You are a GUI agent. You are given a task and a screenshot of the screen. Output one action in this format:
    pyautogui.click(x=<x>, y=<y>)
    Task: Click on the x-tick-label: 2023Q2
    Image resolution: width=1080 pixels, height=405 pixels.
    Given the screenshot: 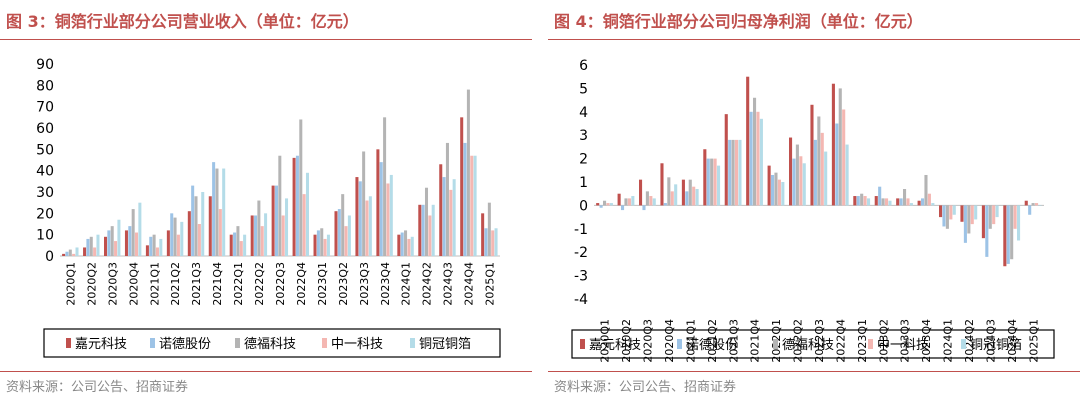 What is the action you would take?
    pyautogui.click(x=343, y=284)
    